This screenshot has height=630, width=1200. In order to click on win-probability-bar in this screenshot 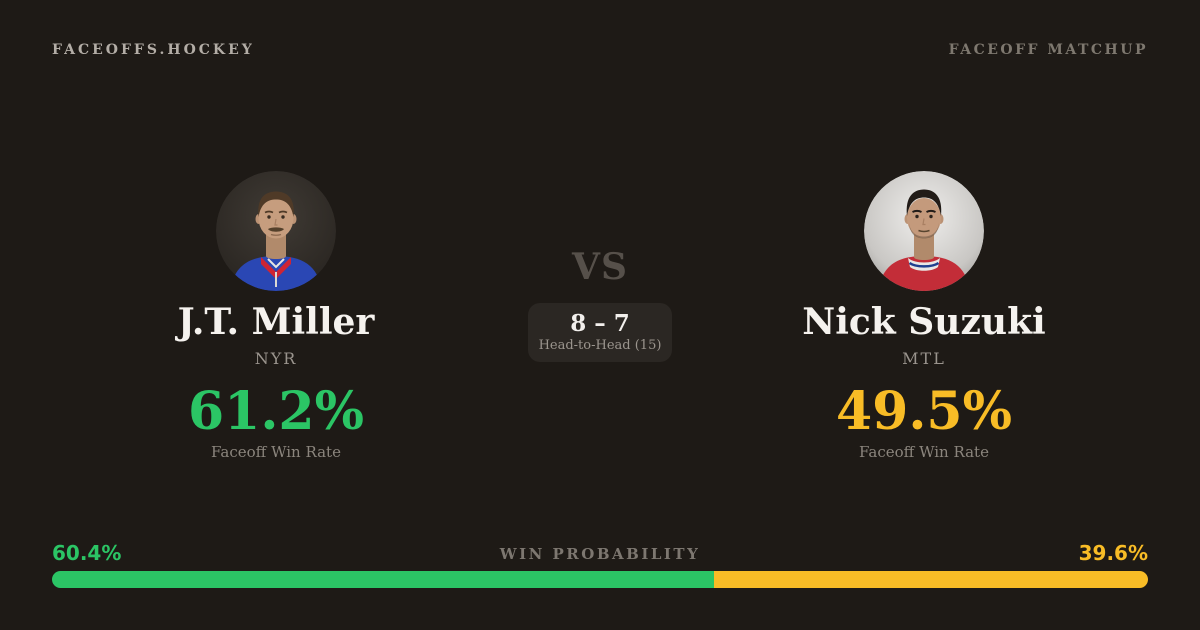, I will do `click(600, 579)`.